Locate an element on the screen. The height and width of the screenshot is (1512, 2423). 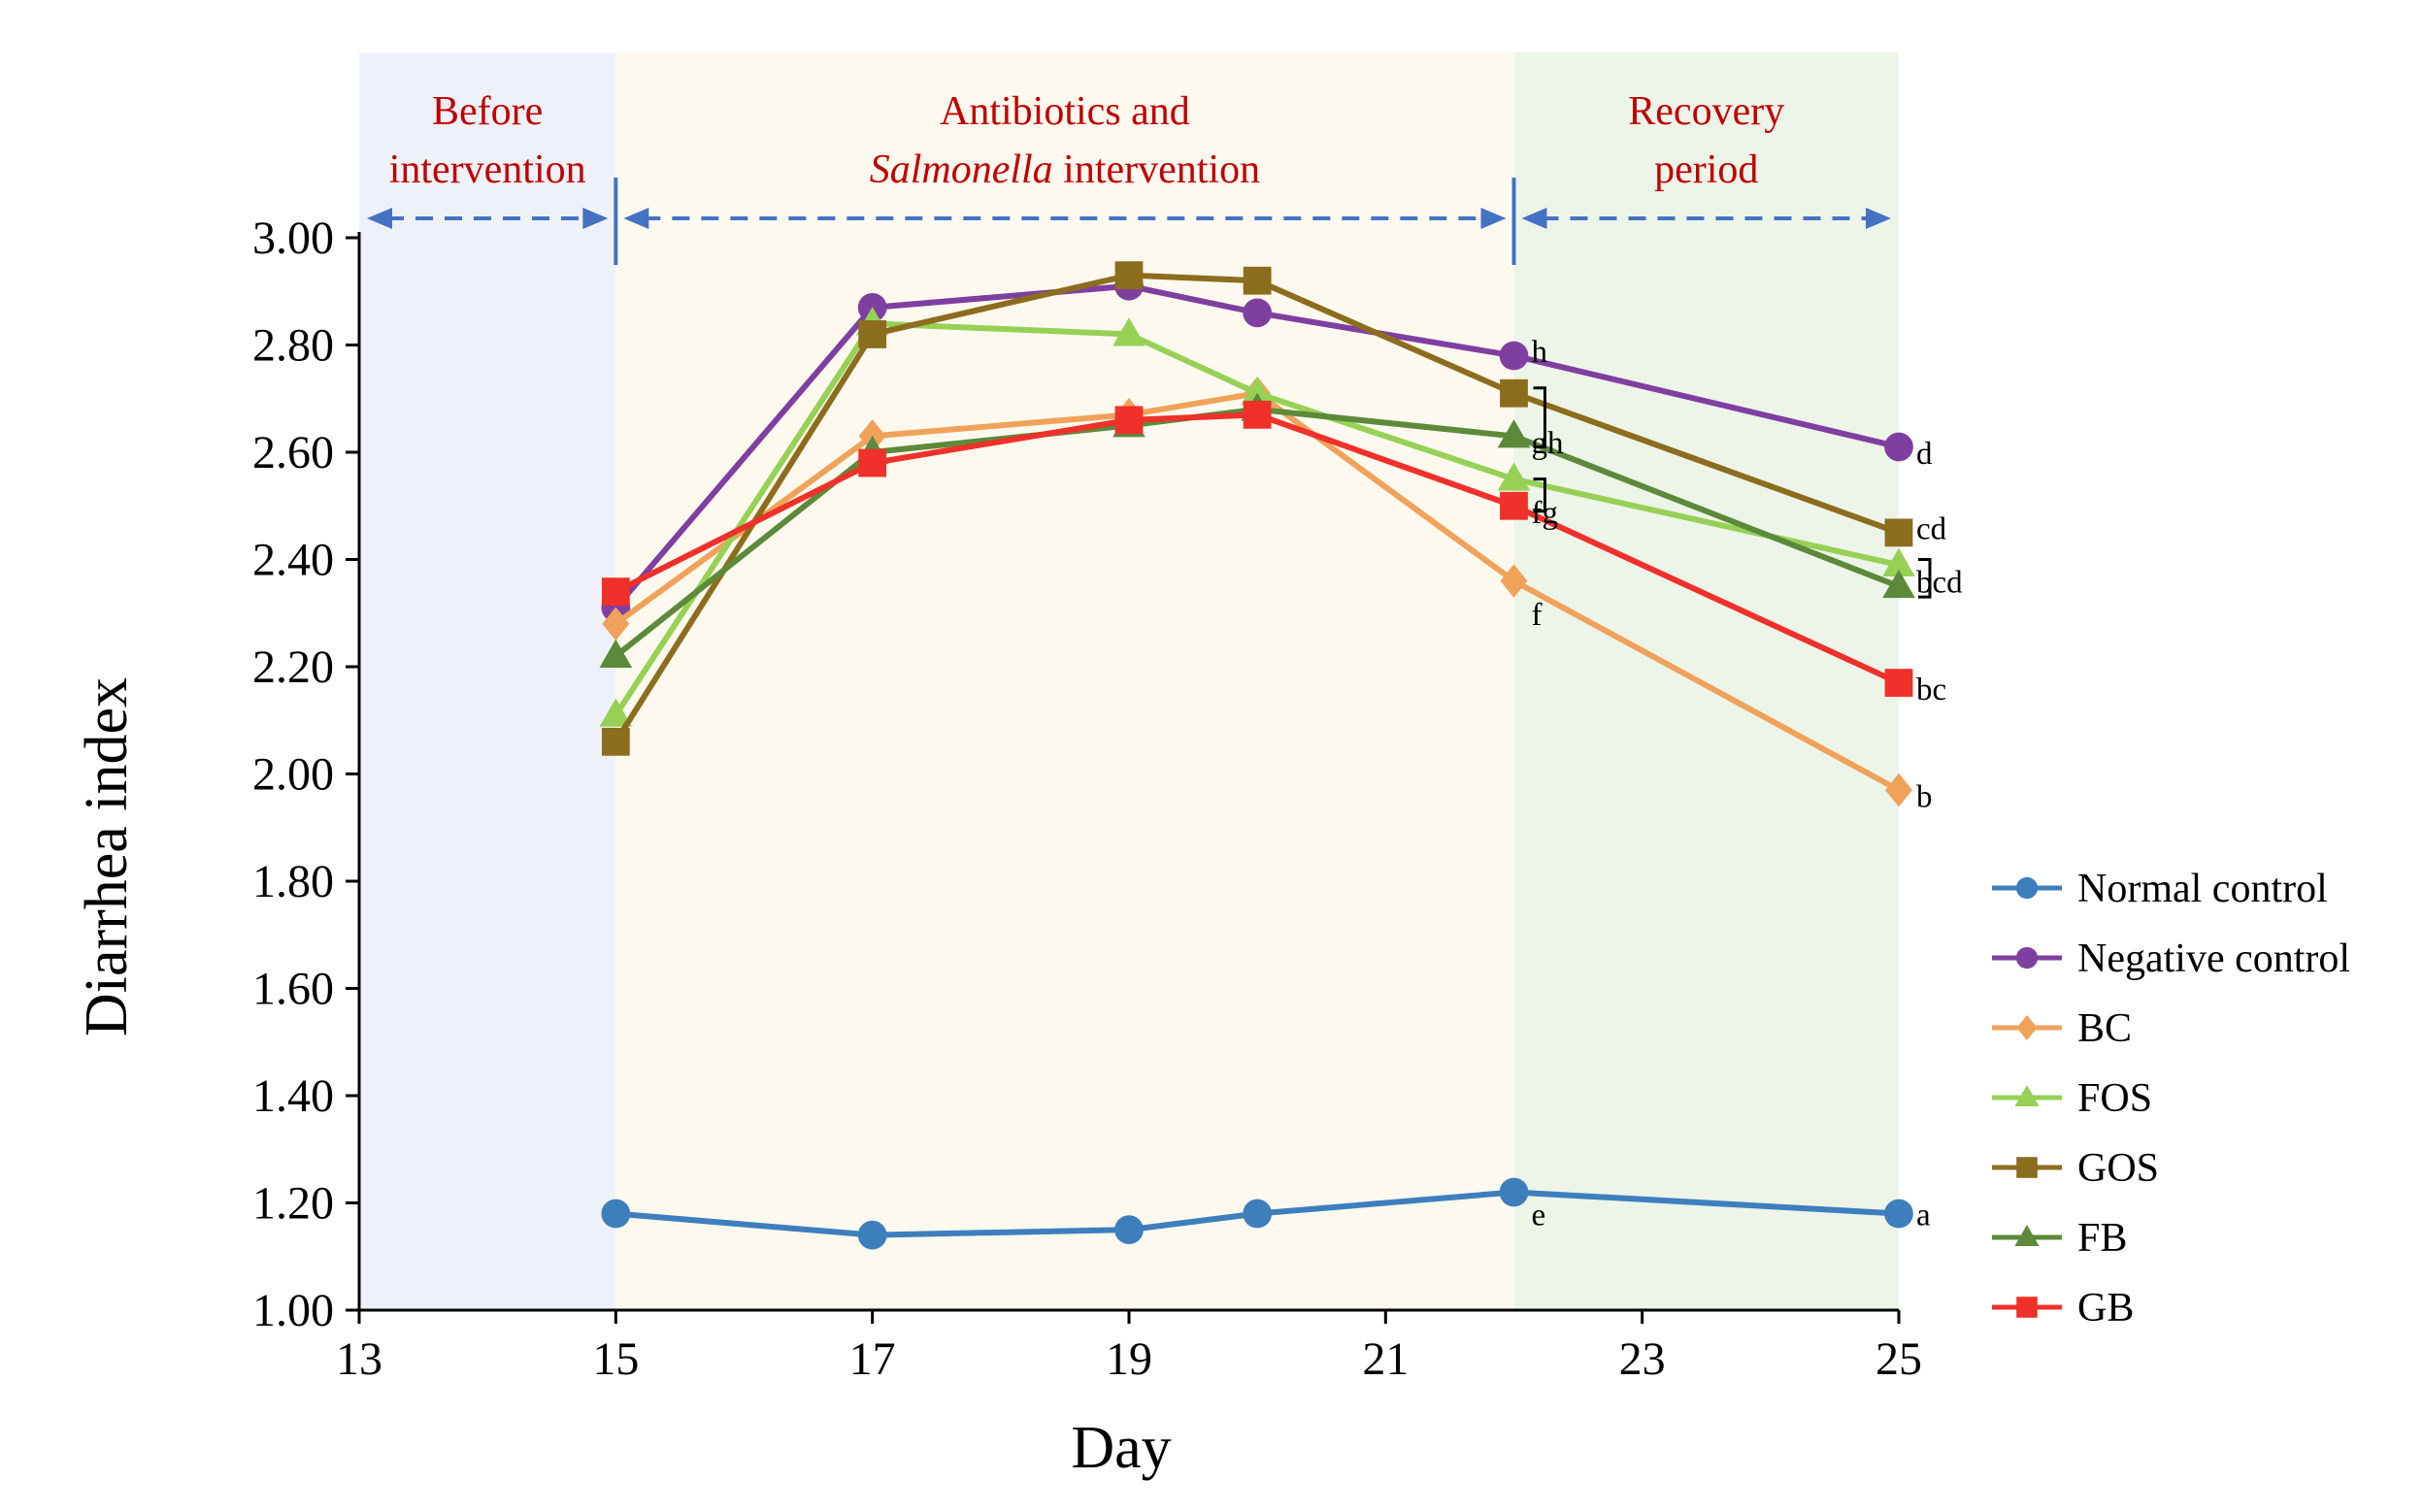
legend-item: BC is located at coordinates (2062, 1028).